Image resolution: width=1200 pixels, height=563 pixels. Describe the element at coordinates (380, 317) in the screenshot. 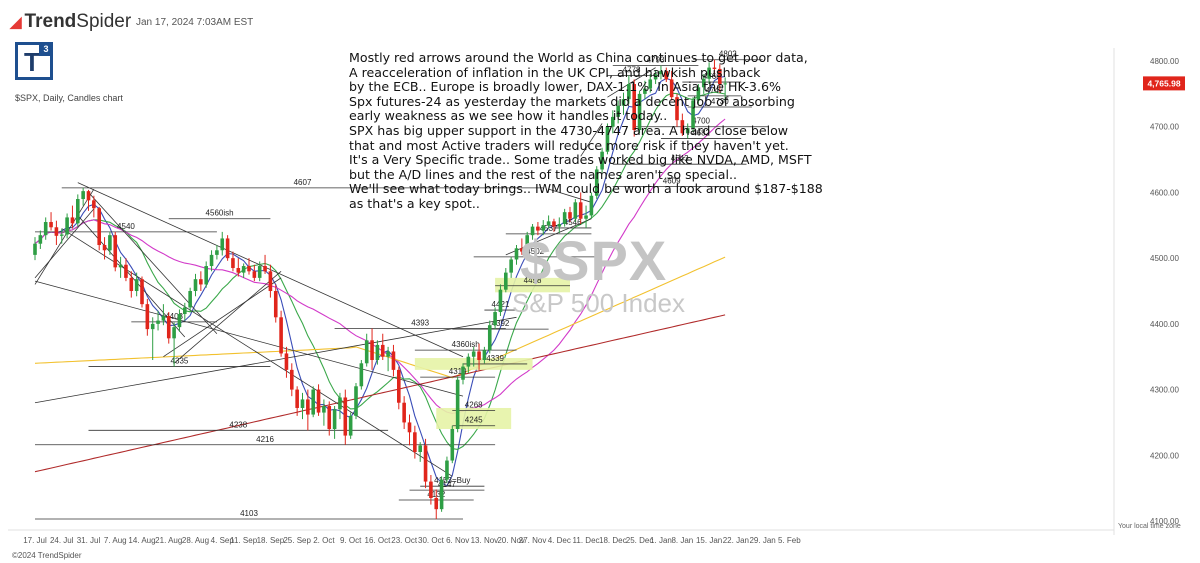

I see `ma-line-yellow` at that location.